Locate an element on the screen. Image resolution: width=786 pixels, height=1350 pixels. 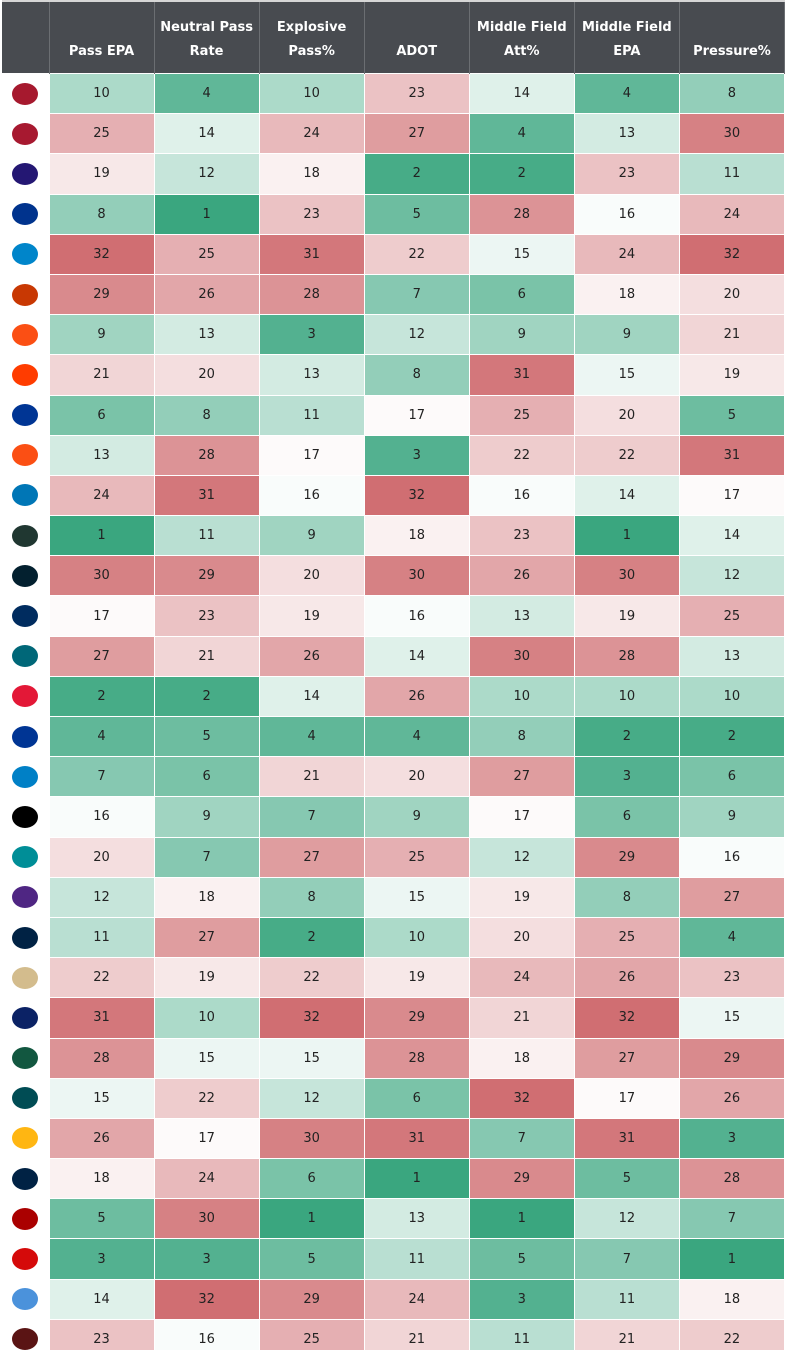
rank-cell: 18 is located at coordinates (311, 174).